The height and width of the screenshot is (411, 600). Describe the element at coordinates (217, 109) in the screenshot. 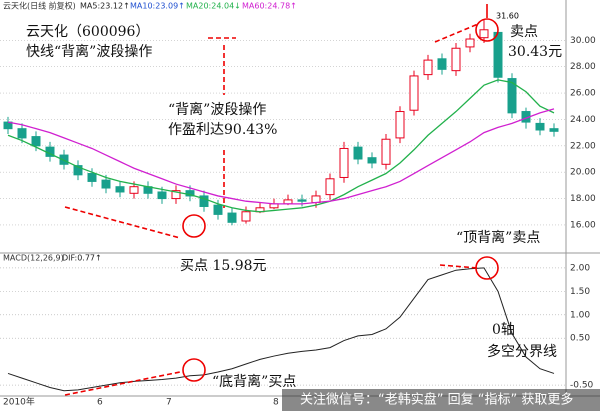

I see `annotation: “背离”波段操作` at that location.